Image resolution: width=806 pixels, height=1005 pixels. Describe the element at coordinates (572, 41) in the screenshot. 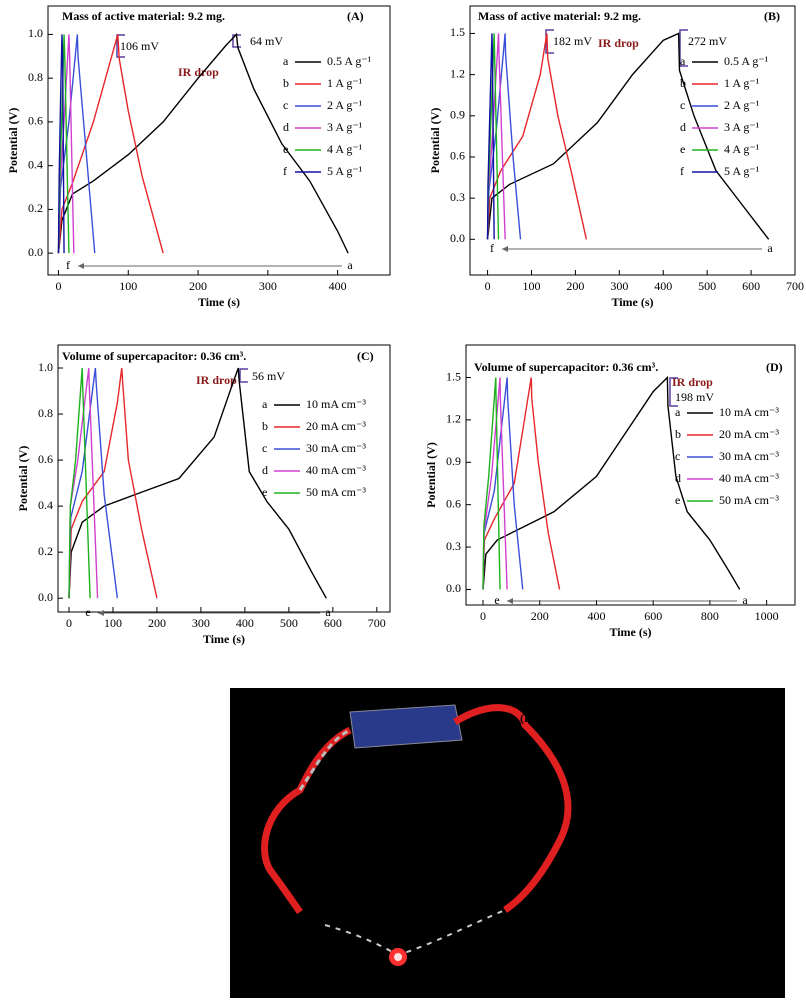

I see `annotation: 182 mV` at that location.